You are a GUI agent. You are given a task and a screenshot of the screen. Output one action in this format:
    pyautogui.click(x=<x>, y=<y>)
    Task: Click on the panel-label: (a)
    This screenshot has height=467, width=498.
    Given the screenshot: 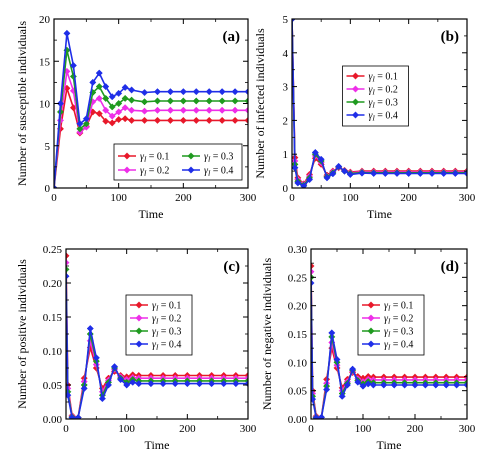 What is the action you would take?
    pyautogui.click(x=232, y=37)
    